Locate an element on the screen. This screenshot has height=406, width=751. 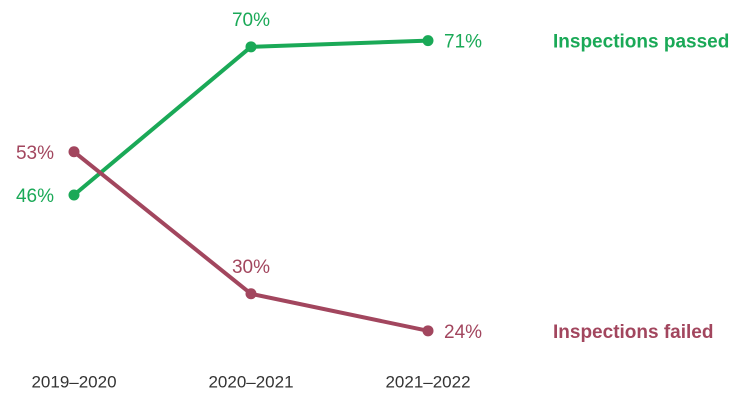
x-category-label: 2019–2020 is located at coordinates (73, 381).